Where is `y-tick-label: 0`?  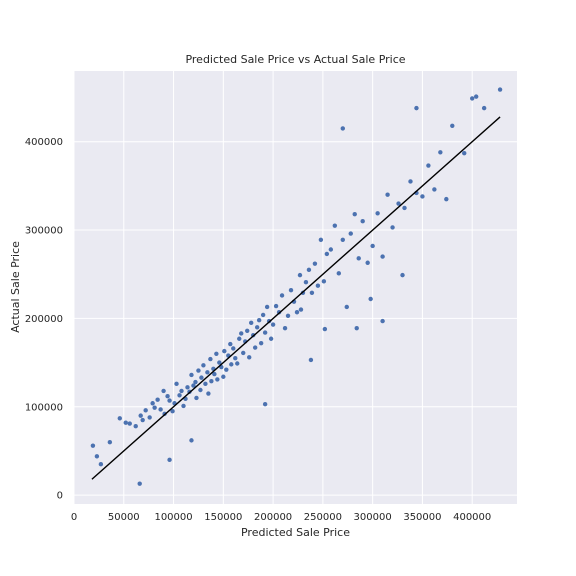
y-tick-label: 0 is located at coordinates (60, 496).